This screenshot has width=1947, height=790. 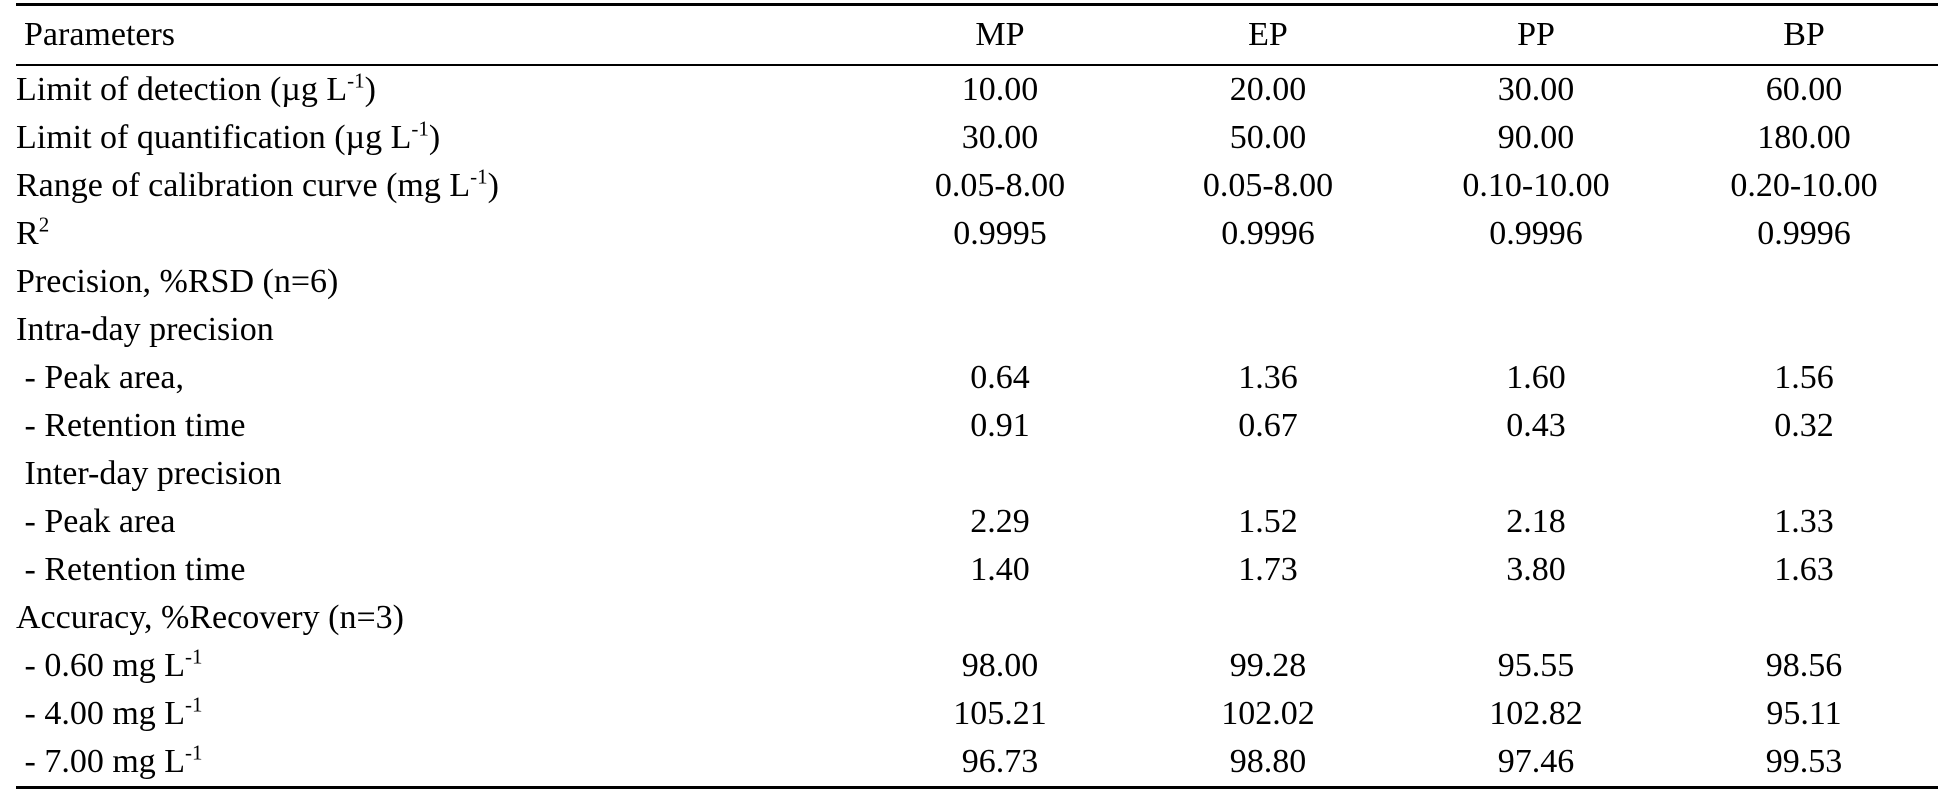 What do you see at coordinates (210, 617) in the screenshot?
I see `parameter-label: Accuracy, %Recovery (n=3)` at bounding box center [210, 617].